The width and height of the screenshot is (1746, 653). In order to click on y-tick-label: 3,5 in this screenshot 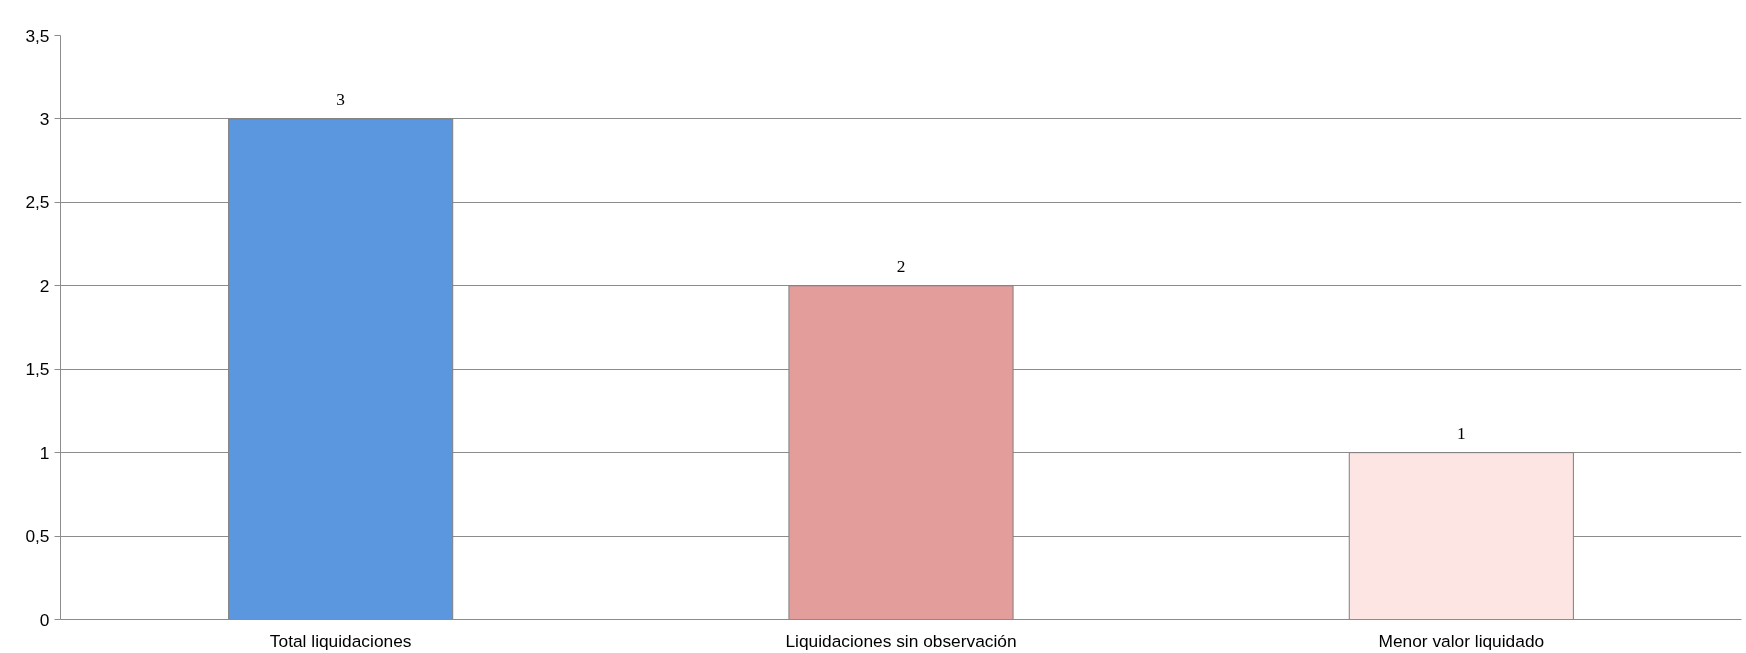, I will do `click(37, 35)`.